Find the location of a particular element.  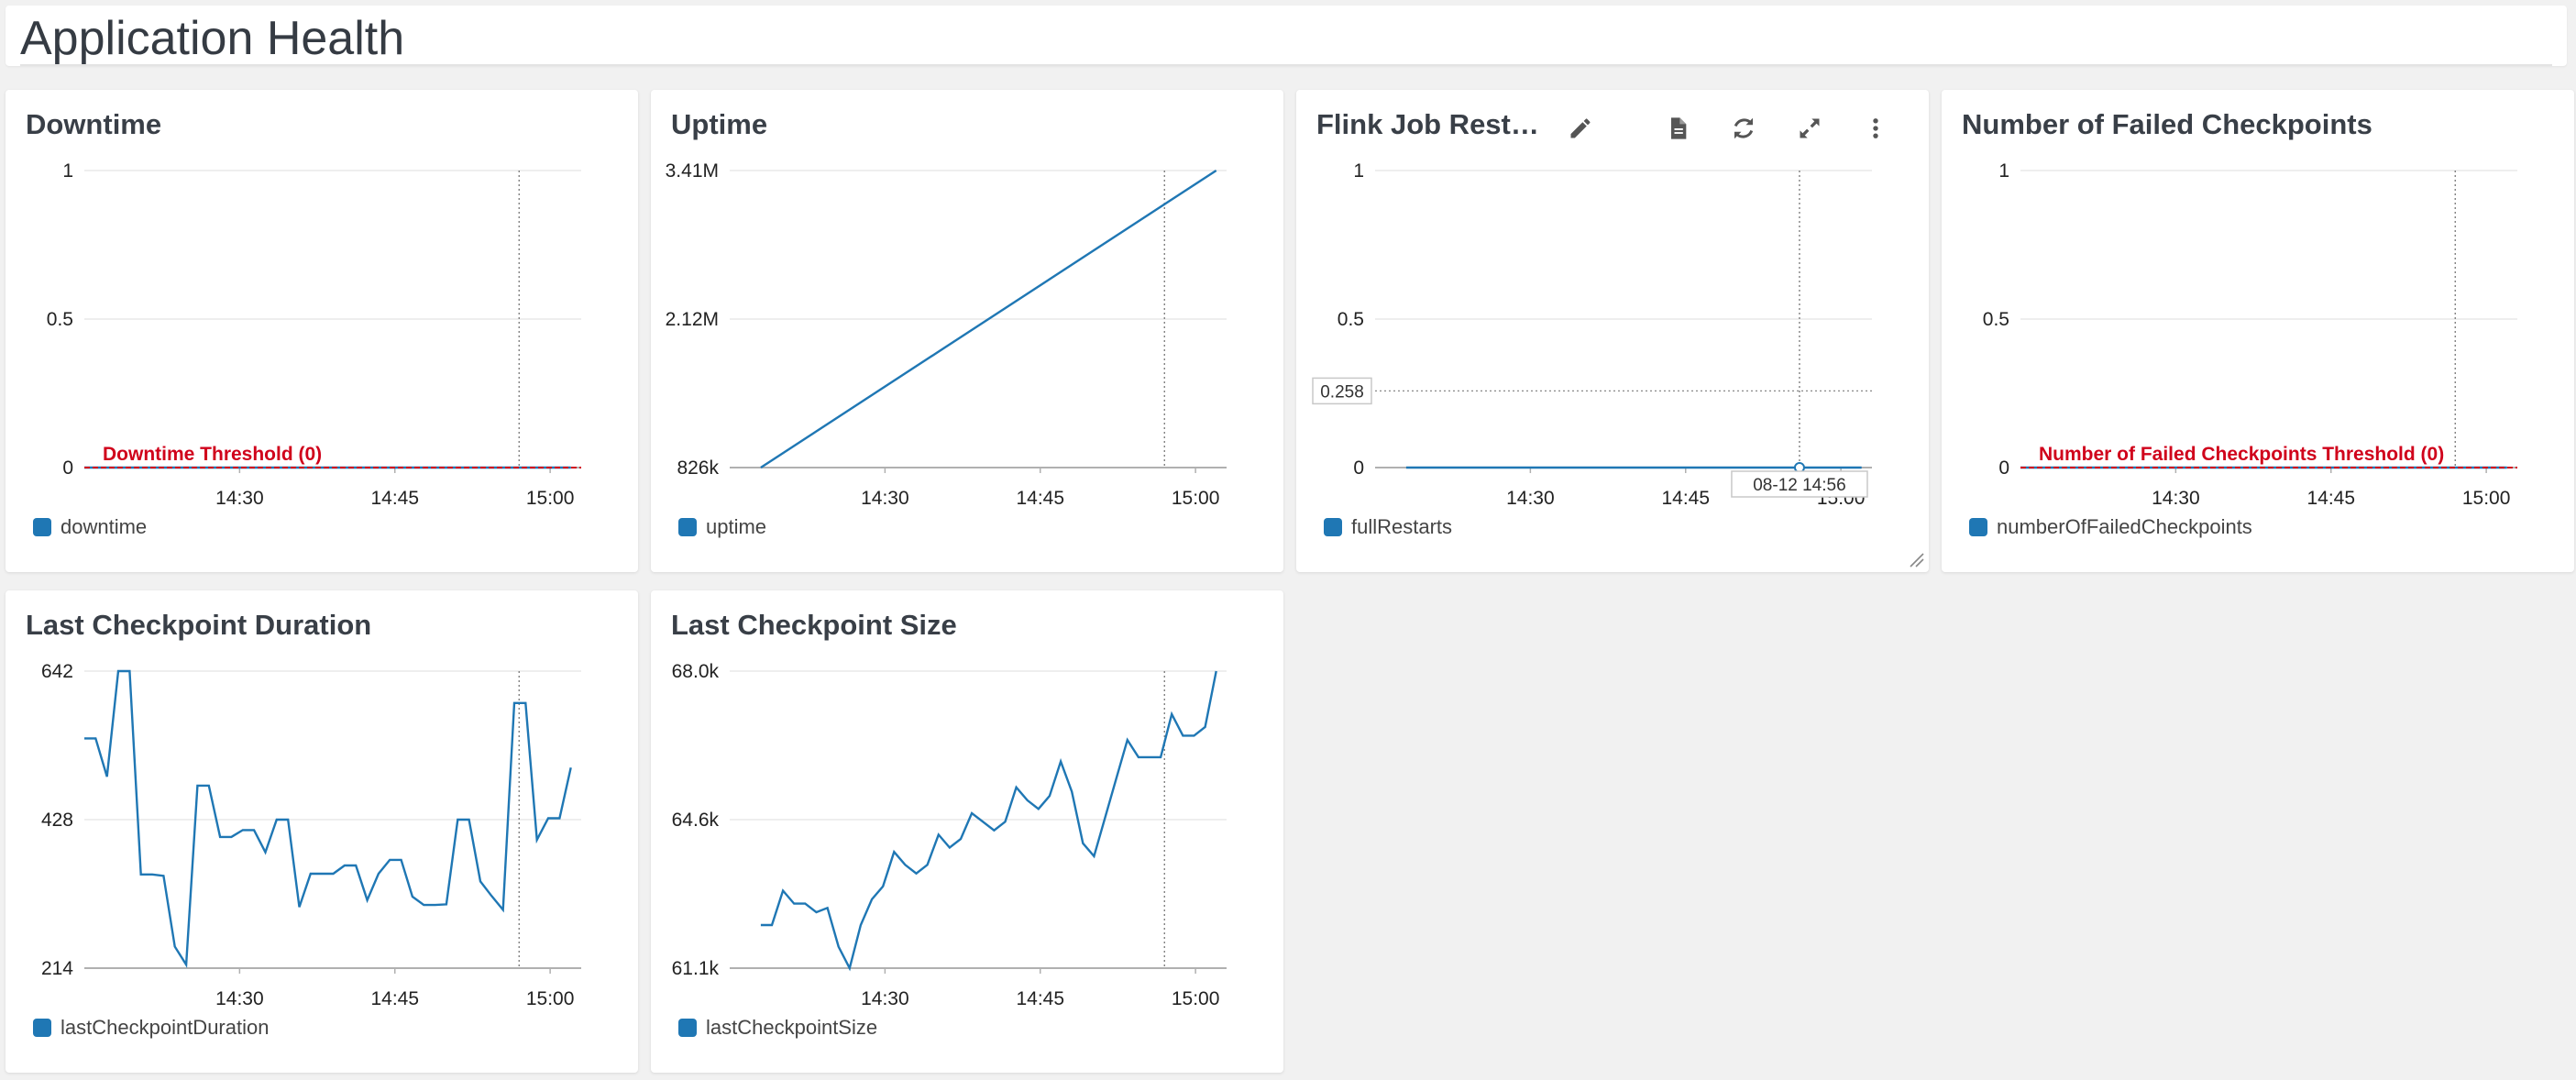

widget-title: Last Checkpoint Duration is located at coordinates (199, 625).